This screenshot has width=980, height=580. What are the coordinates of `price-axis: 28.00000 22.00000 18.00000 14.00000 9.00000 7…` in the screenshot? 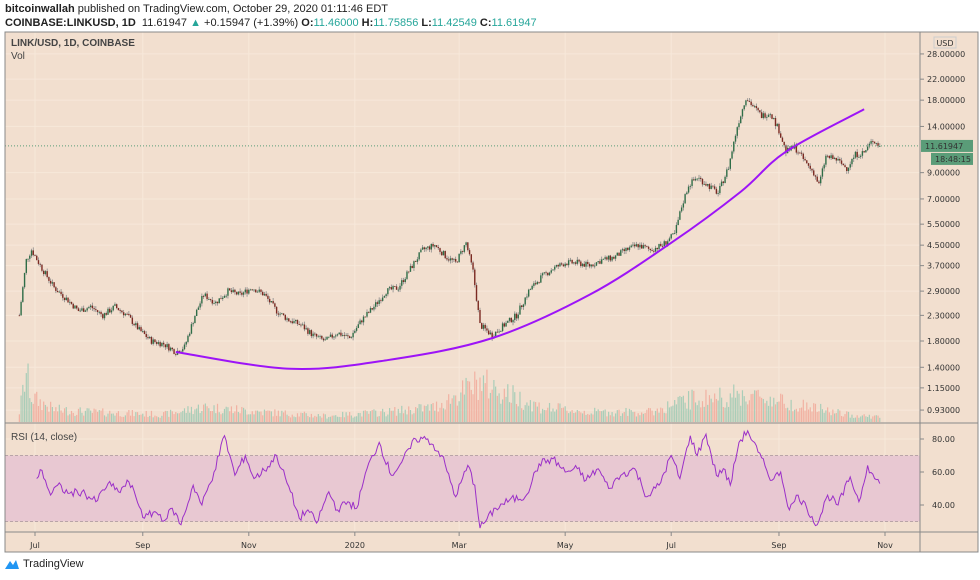 It's located at (942, 232).